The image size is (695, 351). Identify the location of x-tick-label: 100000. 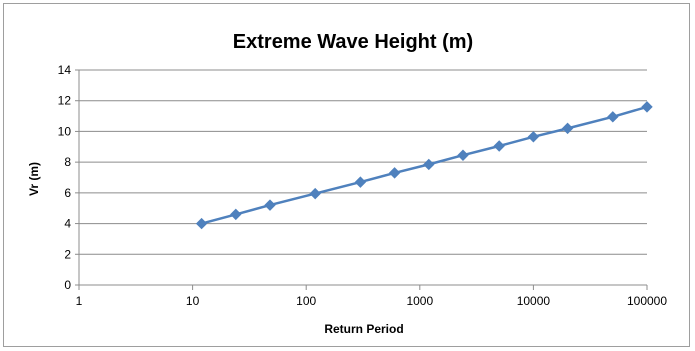
(647, 301).